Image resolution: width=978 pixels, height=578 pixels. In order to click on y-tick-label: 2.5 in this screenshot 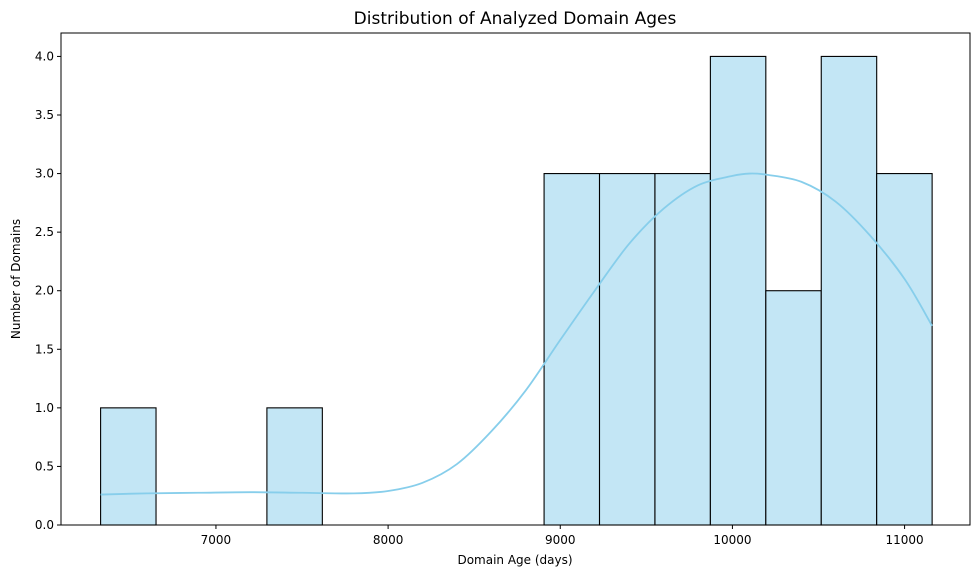, I will do `click(44, 232)`.